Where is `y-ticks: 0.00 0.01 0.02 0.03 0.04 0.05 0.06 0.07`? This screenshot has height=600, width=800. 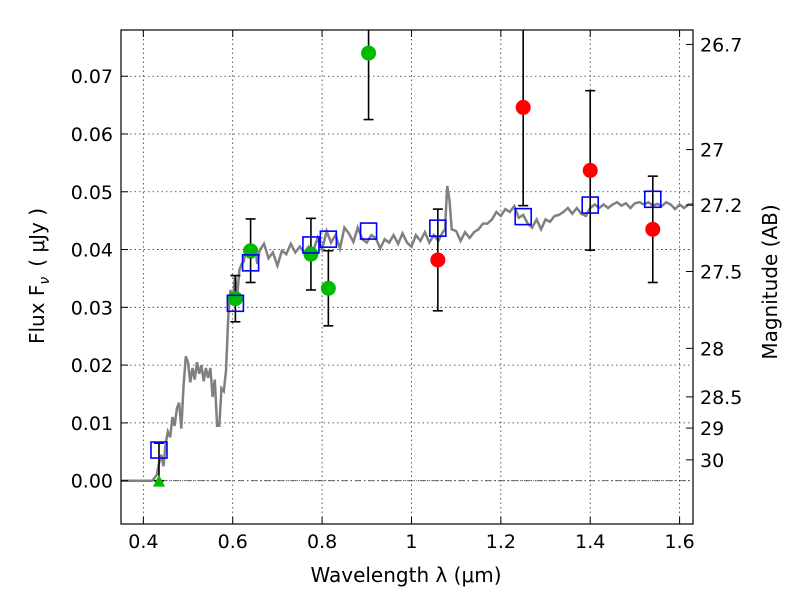 y-ticks: 0.00 0.01 0.02 0.03 0.04 0.05 0.06 0.07 is located at coordinates (99, 279).